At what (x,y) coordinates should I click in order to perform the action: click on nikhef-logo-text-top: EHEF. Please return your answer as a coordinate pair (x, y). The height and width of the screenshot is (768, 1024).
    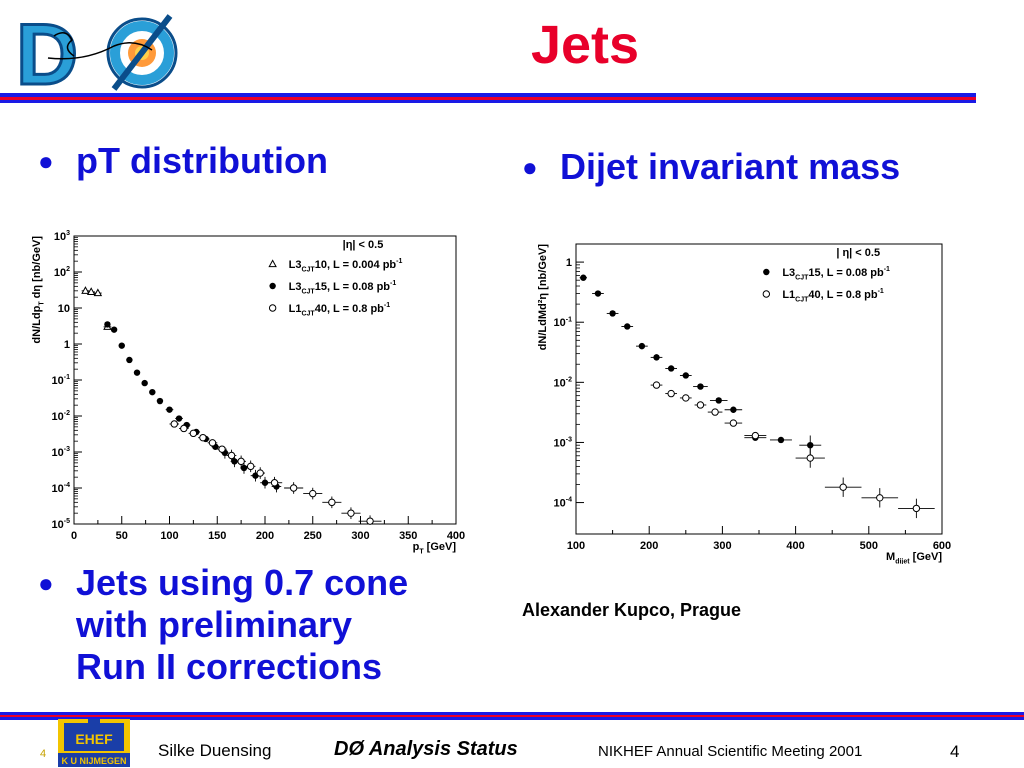
    Looking at the image, I should click on (94, 739).